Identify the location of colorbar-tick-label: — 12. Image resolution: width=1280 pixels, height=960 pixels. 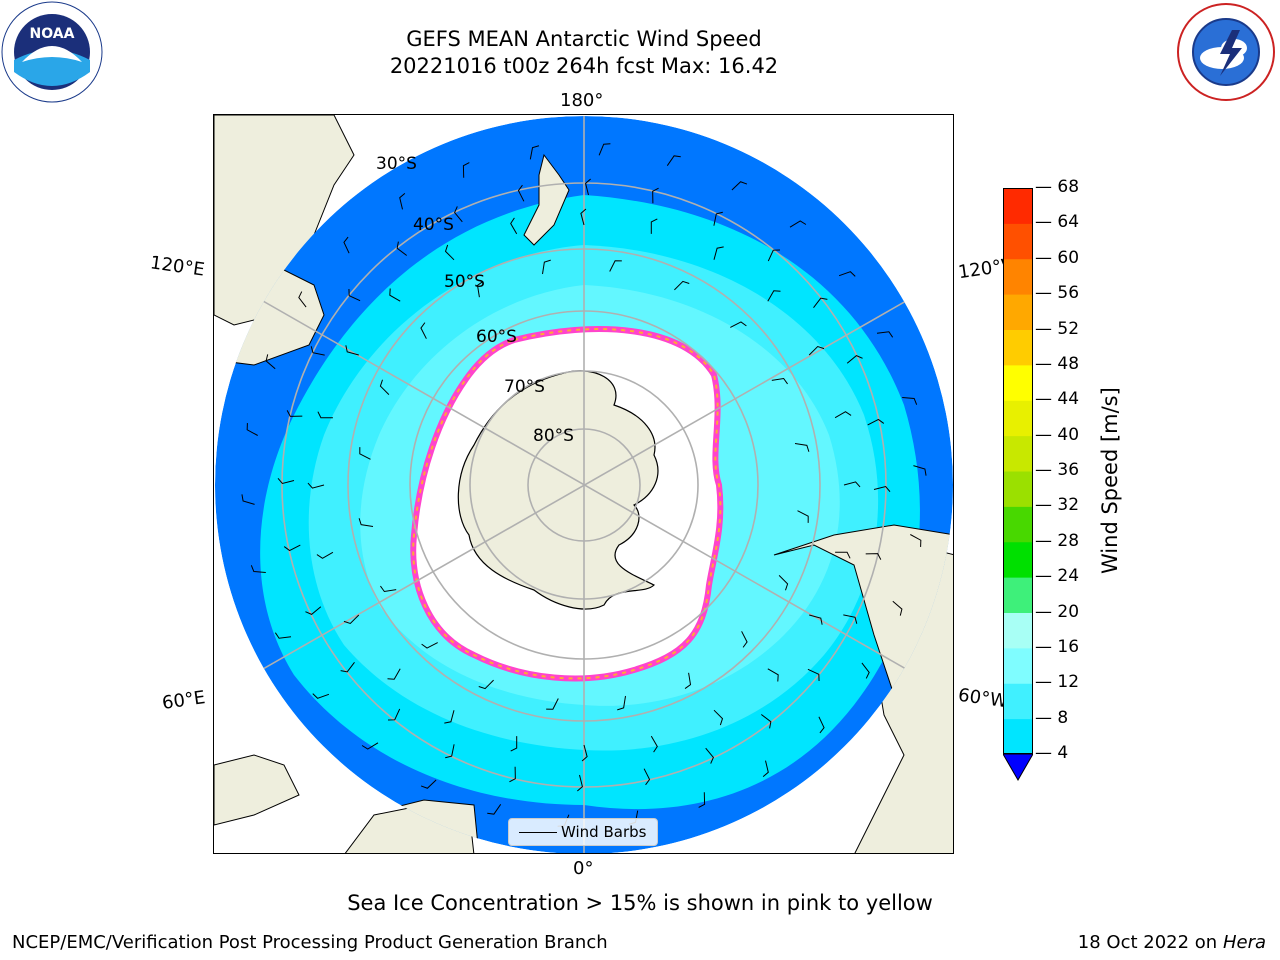
(1057, 682).